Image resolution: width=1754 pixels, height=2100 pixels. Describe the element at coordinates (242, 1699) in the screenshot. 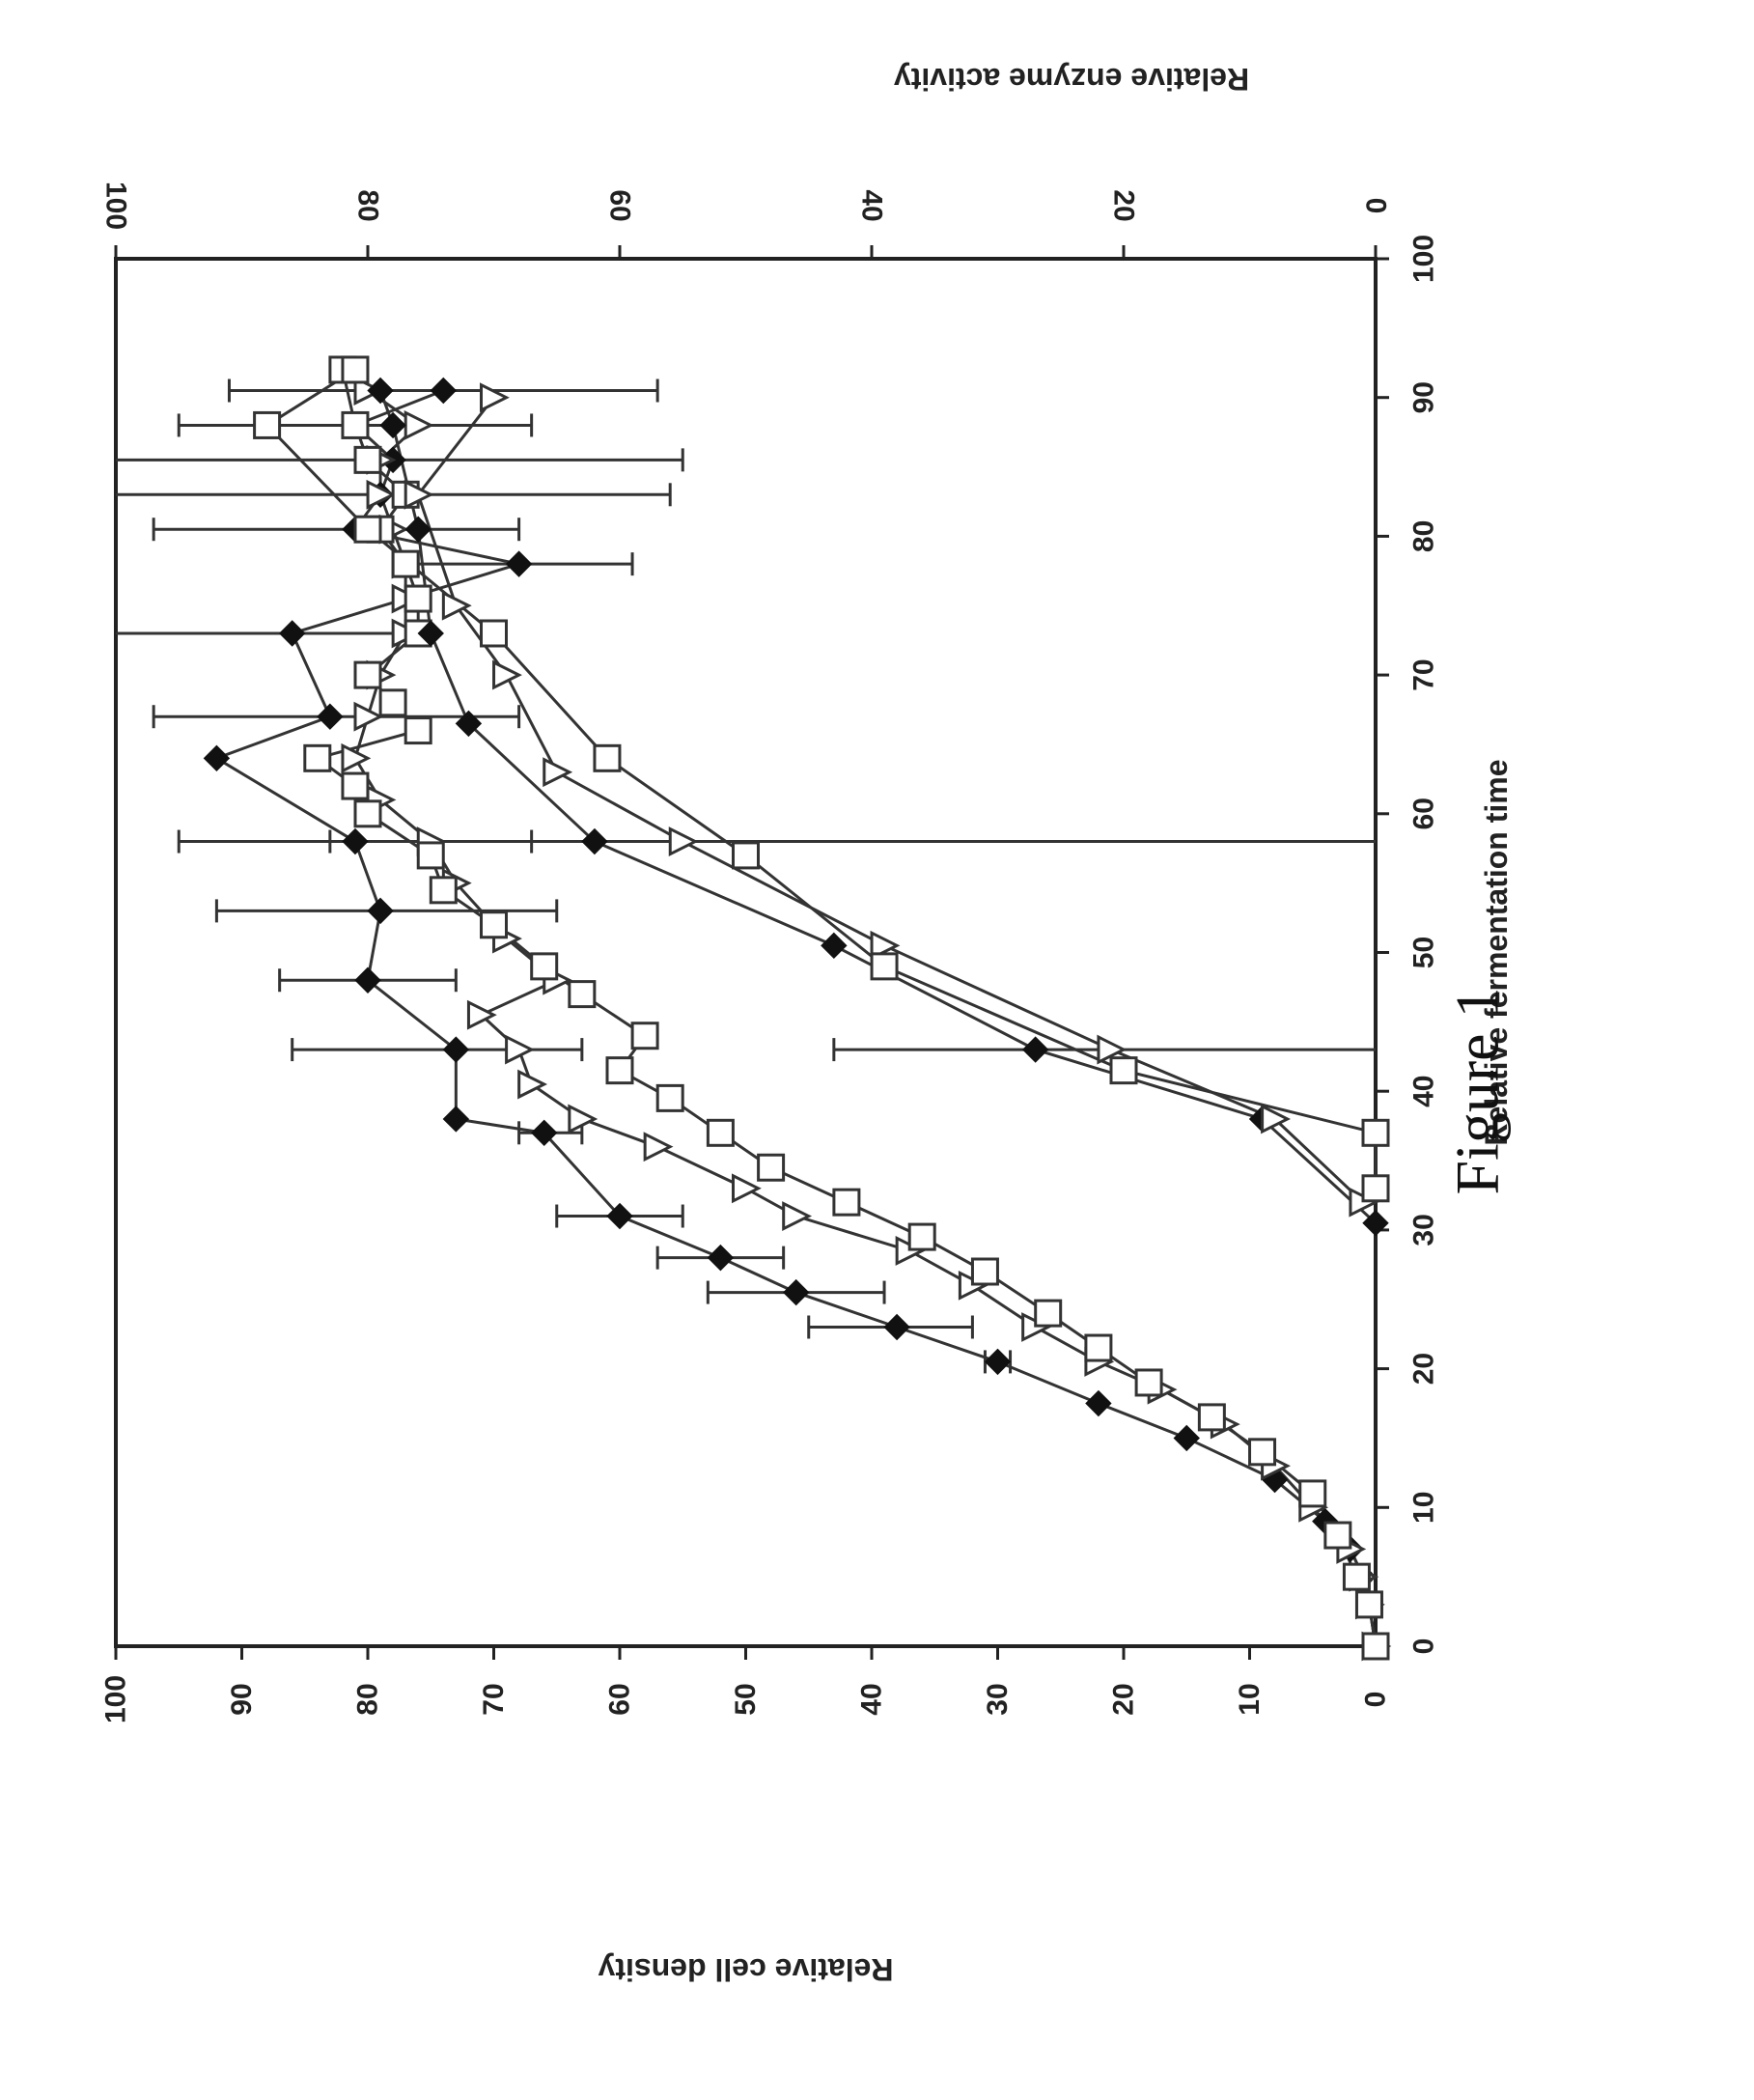

I see `left-y-tick-label: 90` at that location.